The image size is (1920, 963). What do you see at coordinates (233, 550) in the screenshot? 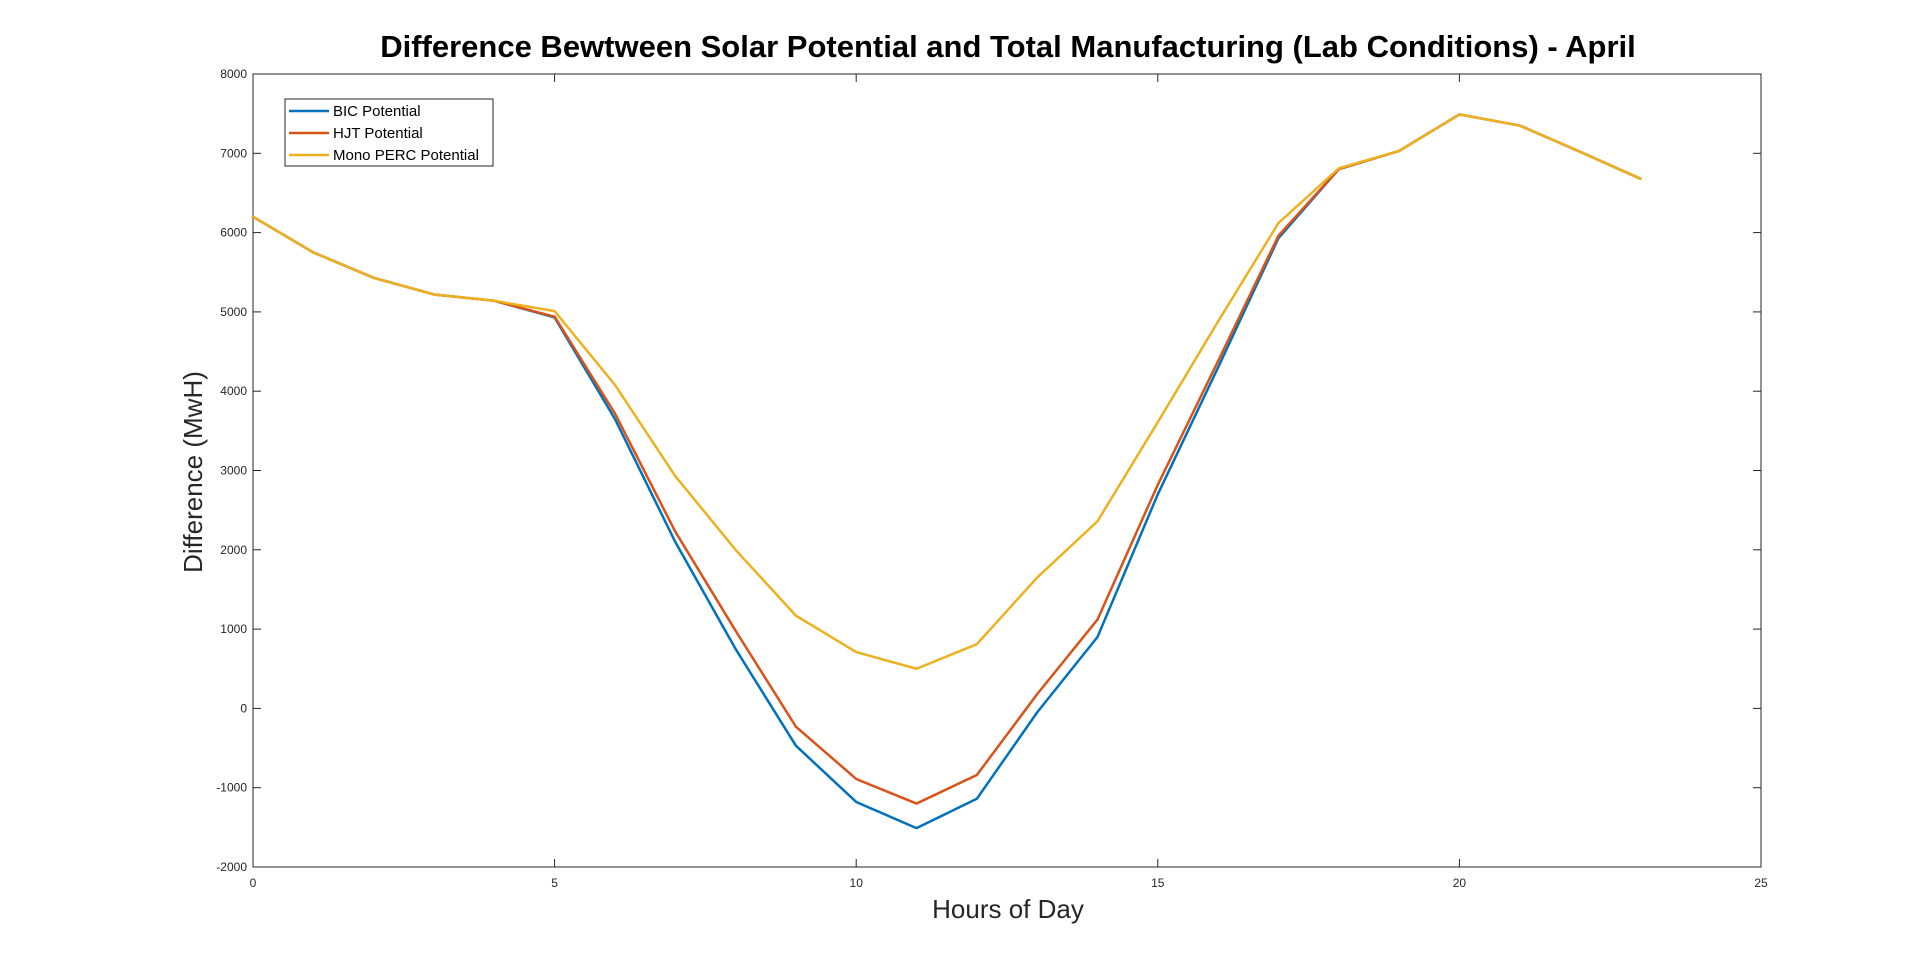
I see `y-tick-label: 2000` at bounding box center [233, 550].